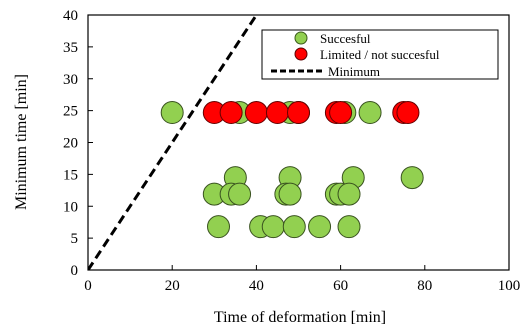 The width and height of the screenshot is (522, 331). What do you see at coordinates (75, 239) in the screenshot?
I see `y-tick-label: 5` at bounding box center [75, 239].